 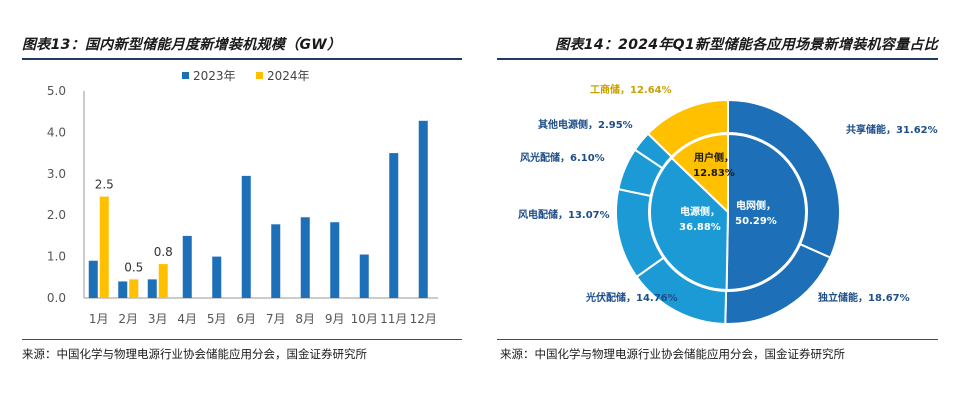 I want to click on y-tick-label: 1.0, so click(x=56, y=257).